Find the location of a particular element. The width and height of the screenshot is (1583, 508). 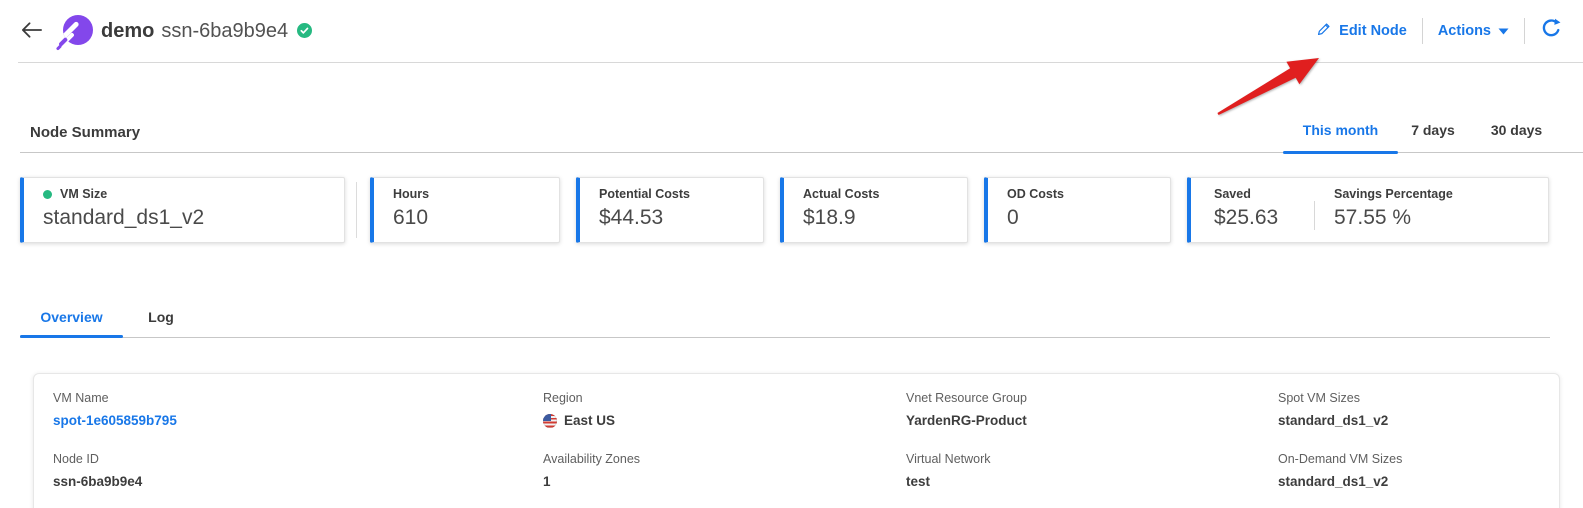

node-summary-title: Node Summary is located at coordinates (85, 132).